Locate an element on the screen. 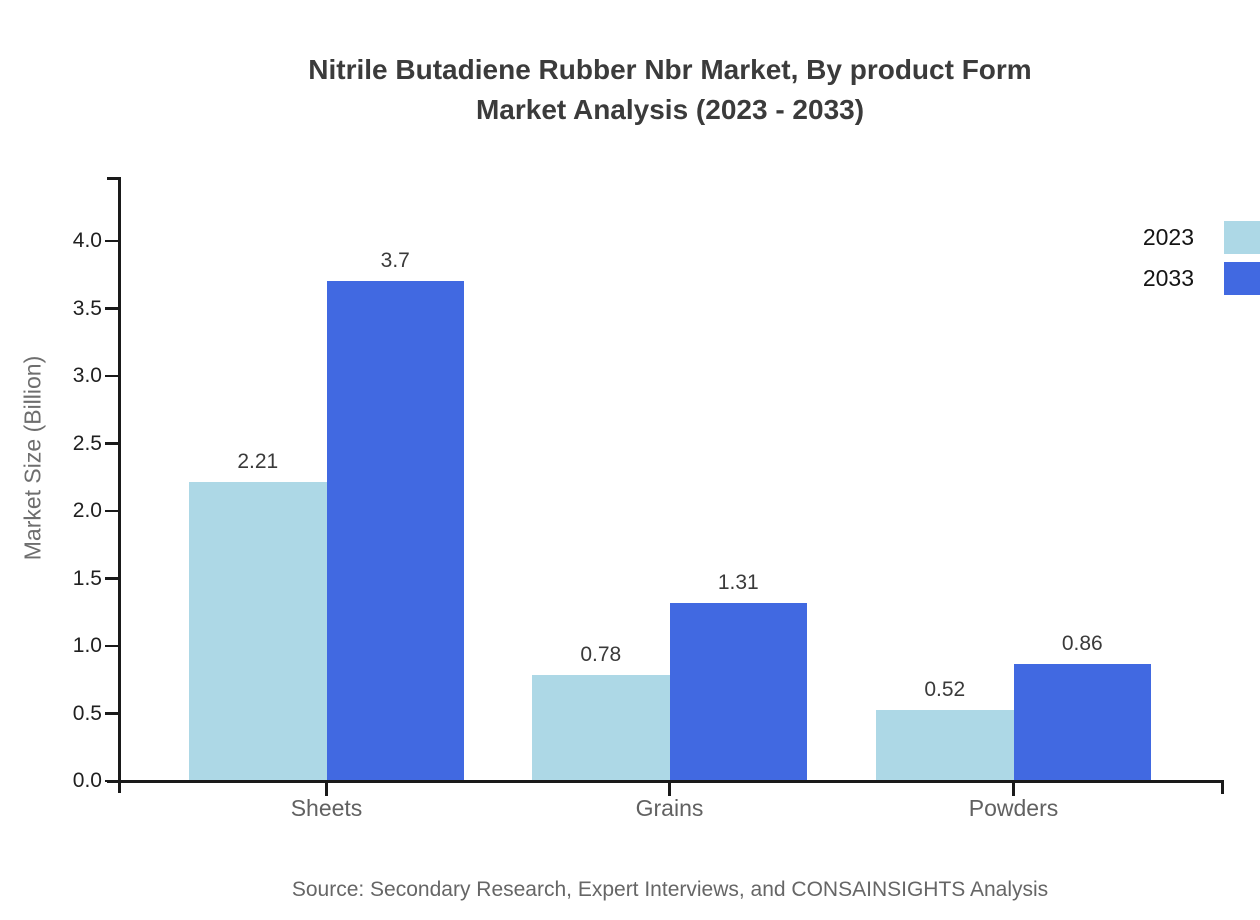 This screenshot has width=1260, height=920. legend-label-2033: 2033 is located at coordinates (1168, 278).